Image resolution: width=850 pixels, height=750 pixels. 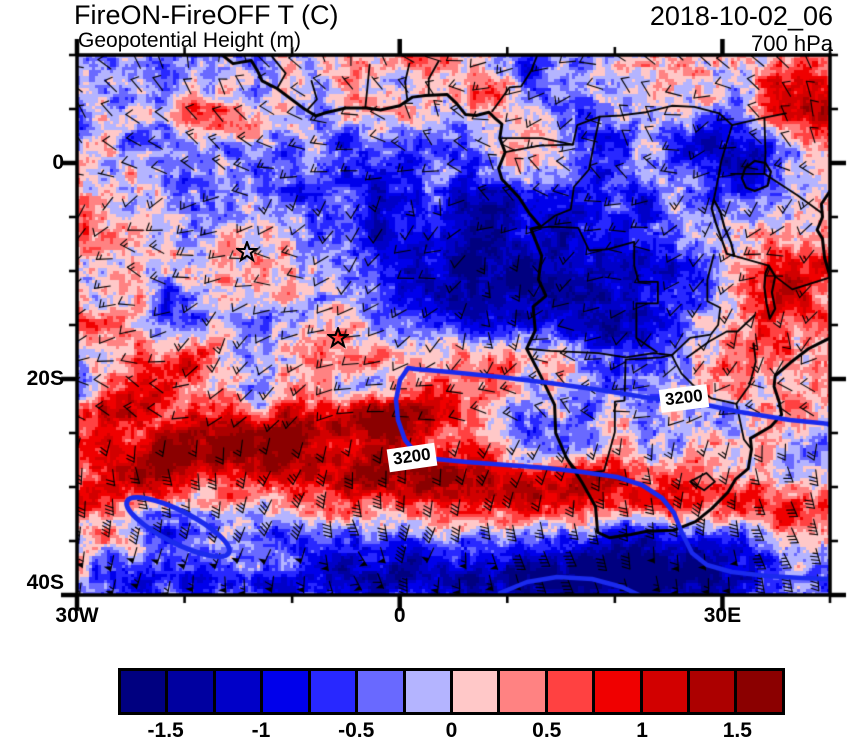 I want to click on plot-level: 700 hPa, so click(x=792, y=43).